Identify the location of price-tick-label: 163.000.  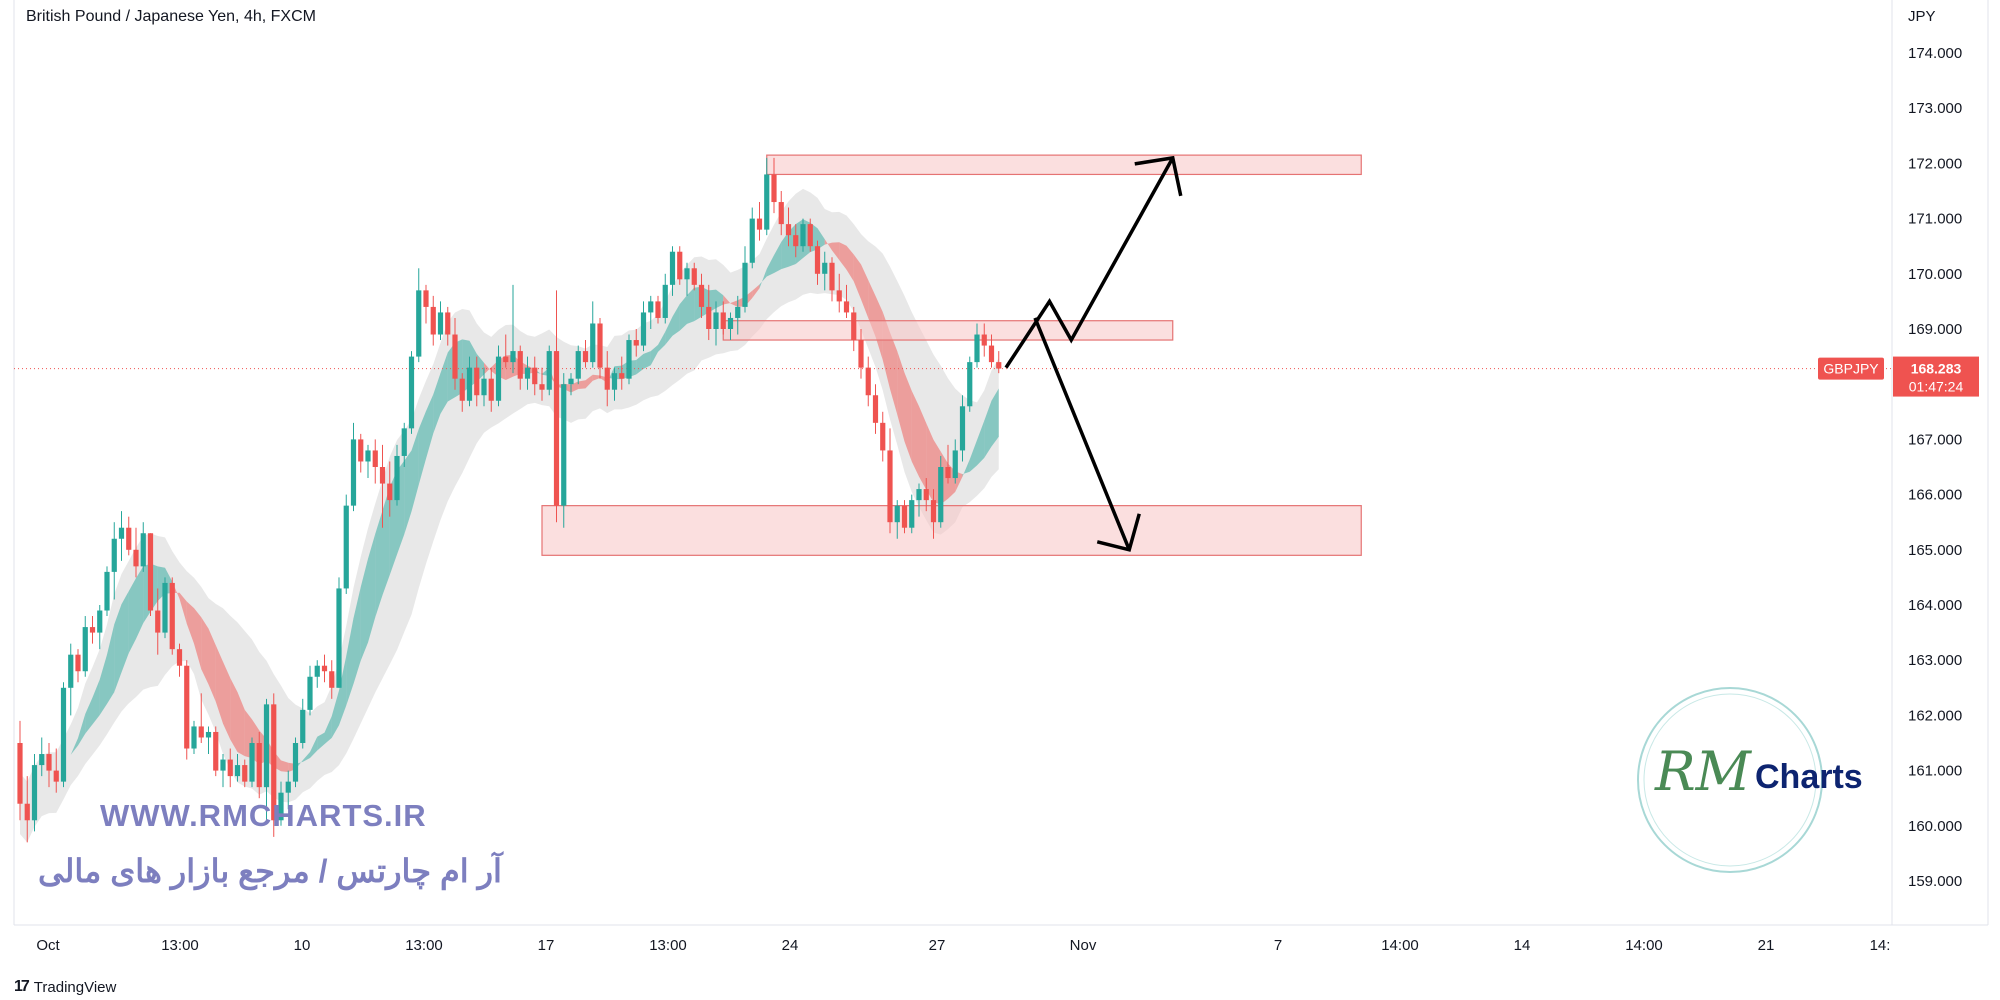
(1935, 660).